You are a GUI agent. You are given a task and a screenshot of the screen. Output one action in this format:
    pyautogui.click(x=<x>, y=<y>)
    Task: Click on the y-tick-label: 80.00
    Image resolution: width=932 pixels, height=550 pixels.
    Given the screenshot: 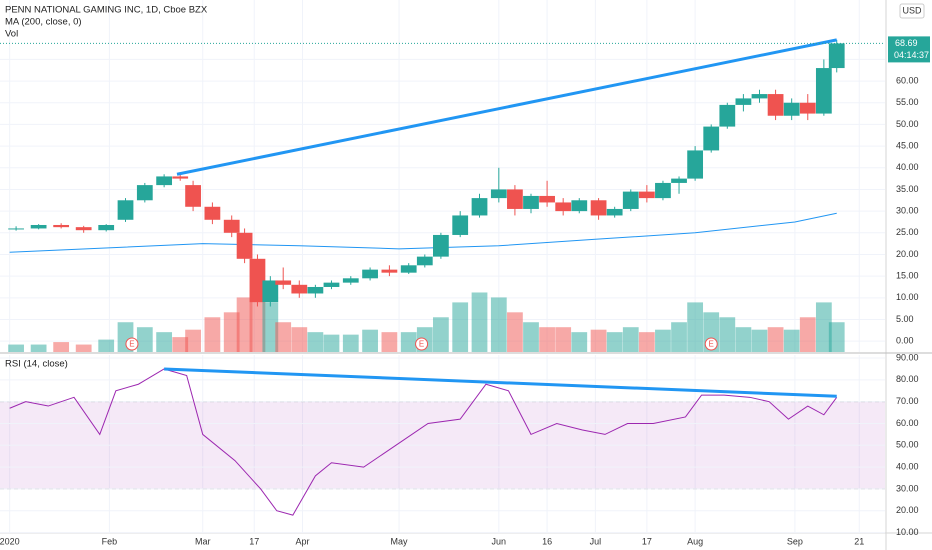 What is the action you would take?
    pyautogui.click(x=907, y=379)
    